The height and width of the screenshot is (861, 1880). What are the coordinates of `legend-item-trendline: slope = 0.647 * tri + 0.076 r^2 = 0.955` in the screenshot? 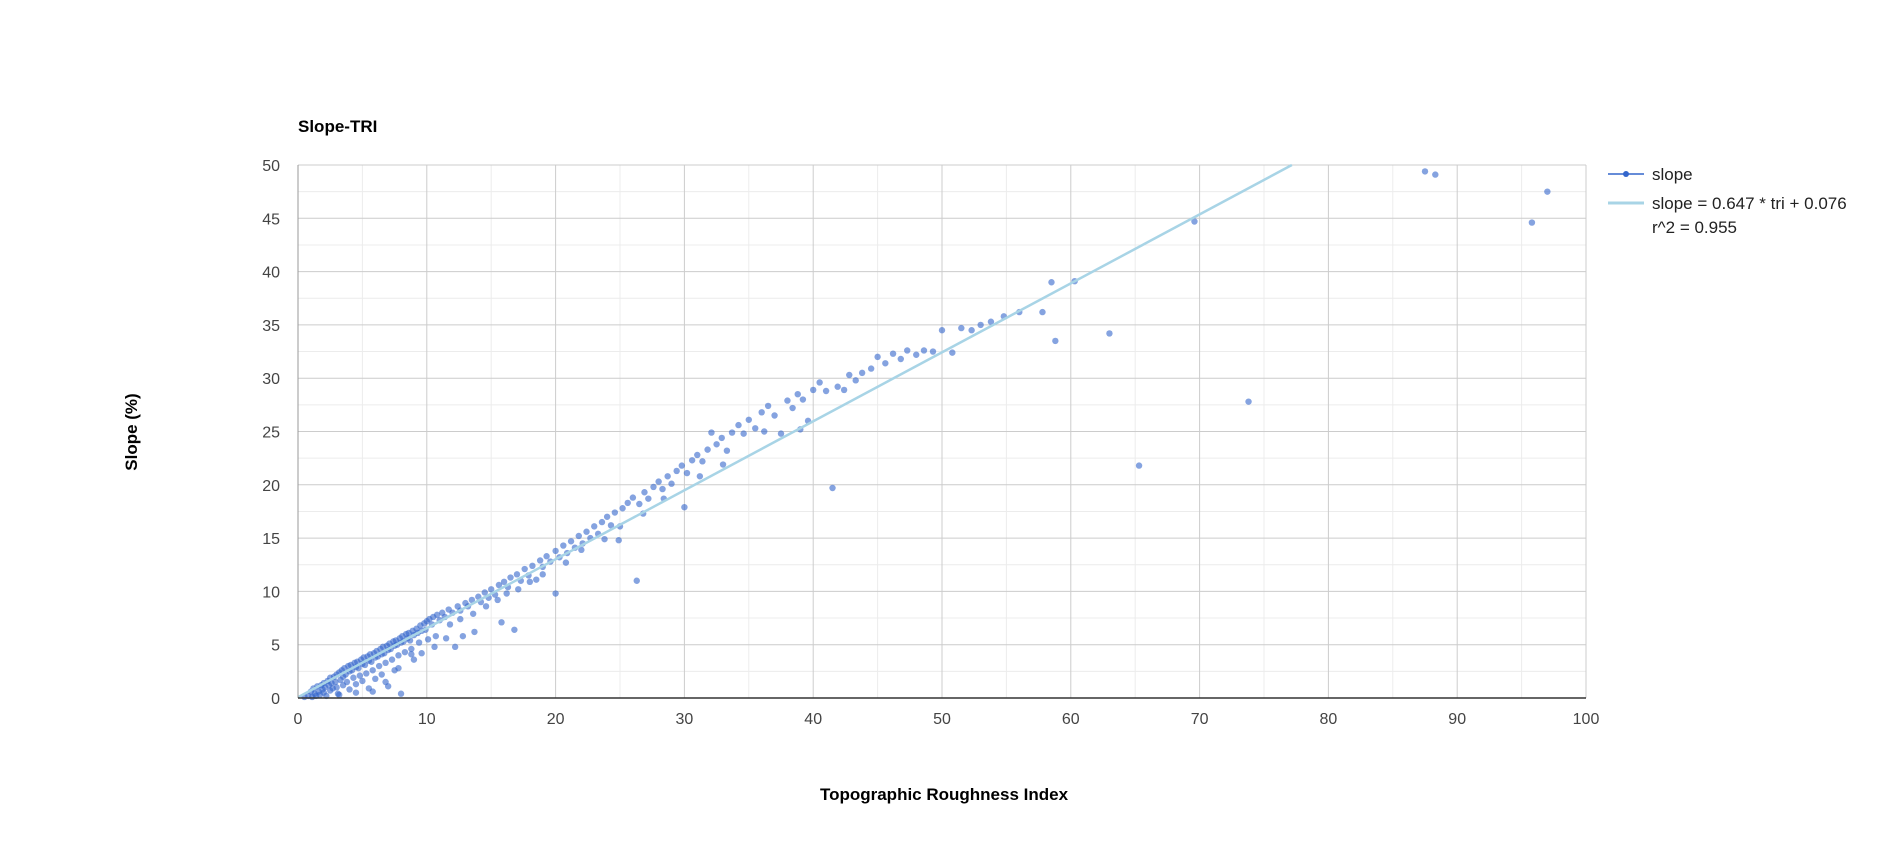 It's located at (1727, 215).